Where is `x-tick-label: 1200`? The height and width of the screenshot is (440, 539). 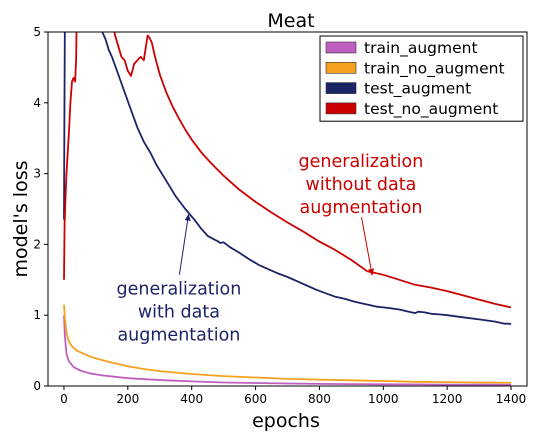 x-tick-label: 1200 is located at coordinates (447, 399).